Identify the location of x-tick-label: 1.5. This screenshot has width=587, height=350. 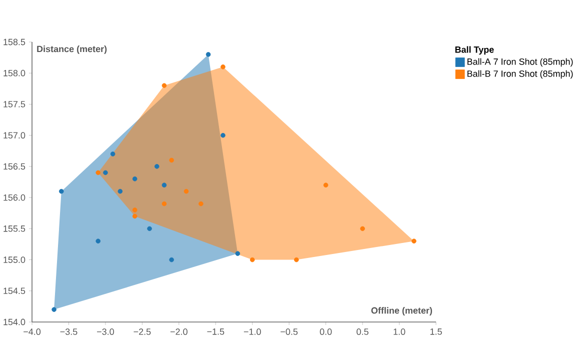
(436, 331).